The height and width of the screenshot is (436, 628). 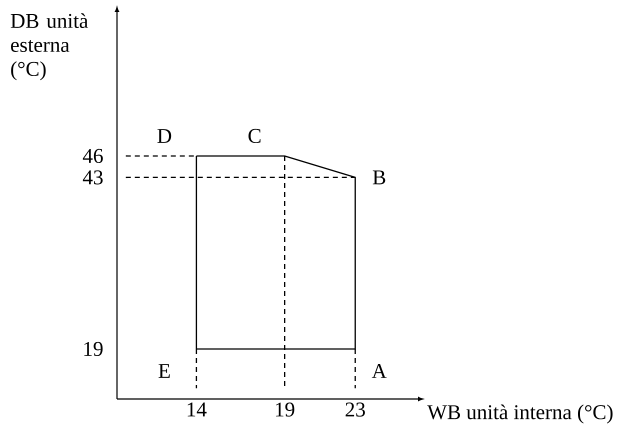 What do you see at coordinates (164, 371) in the screenshot?
I see `annotation: E` at bounding box center [164, 371].